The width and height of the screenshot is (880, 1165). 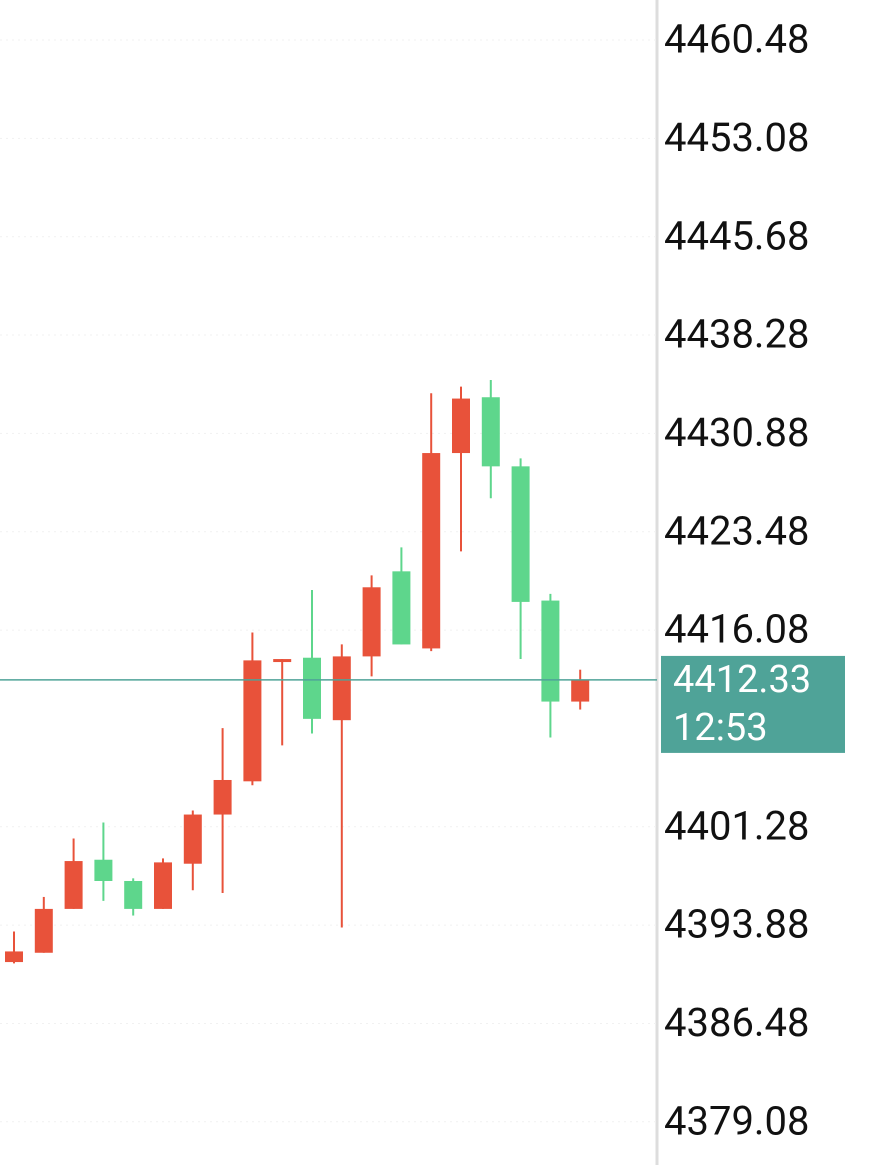 What do you see at coordinates (736, 334) in the screenshot?
I see `y-tick-label: 4438.28` at bounding box center [736, 334].